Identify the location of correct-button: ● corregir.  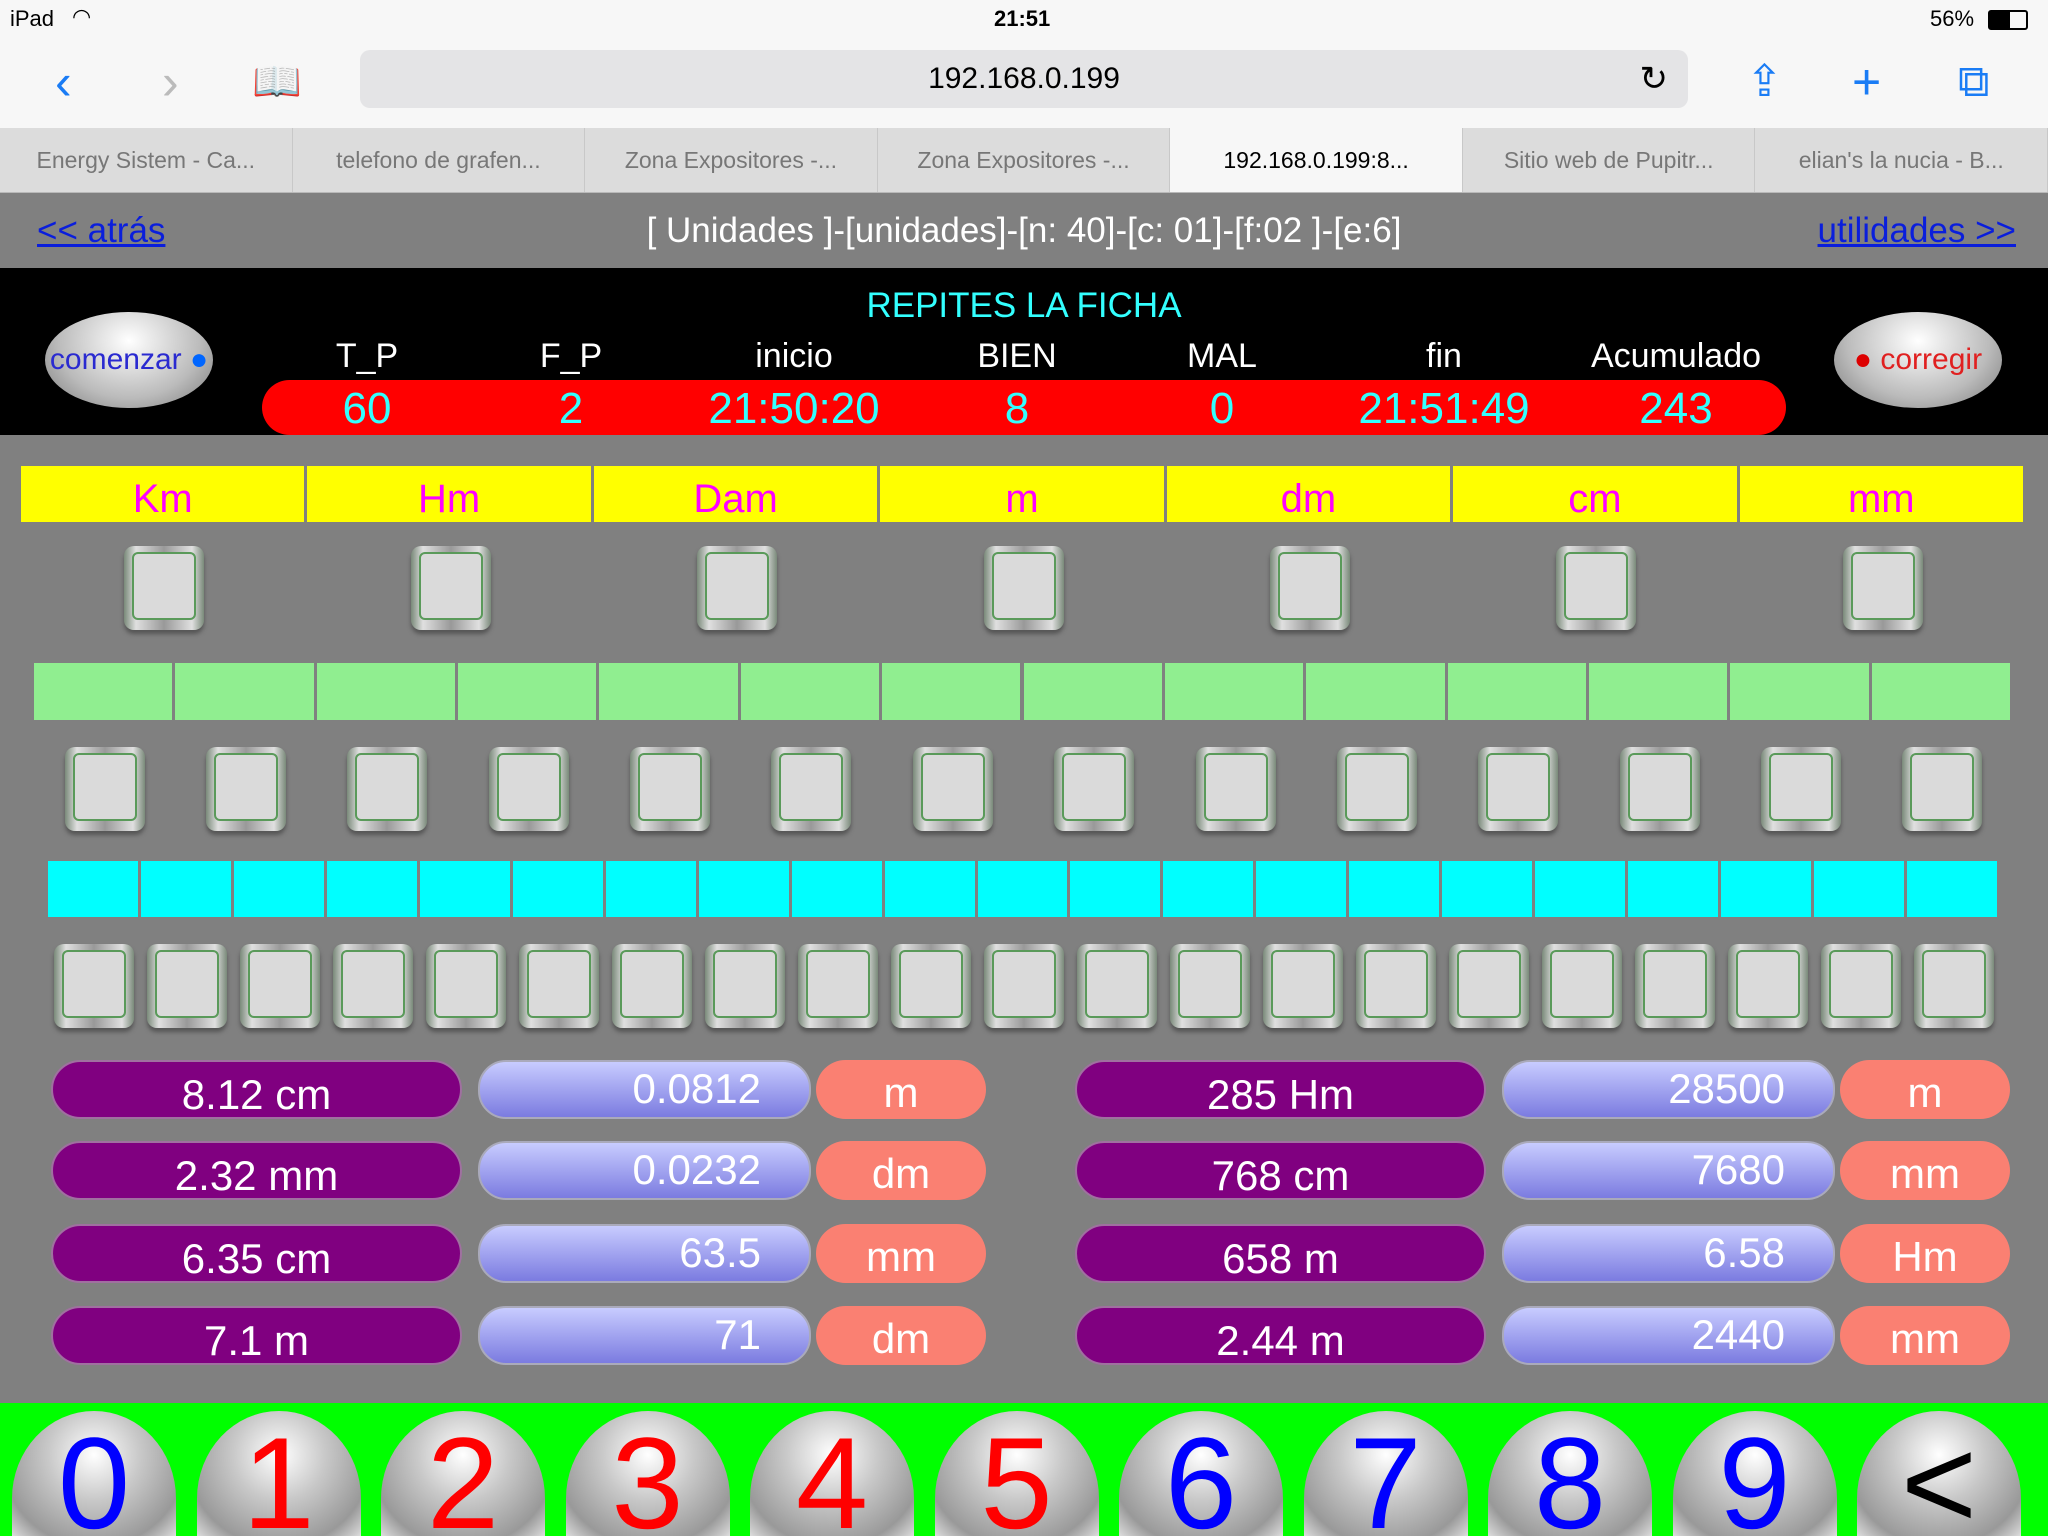
(1918, 360).